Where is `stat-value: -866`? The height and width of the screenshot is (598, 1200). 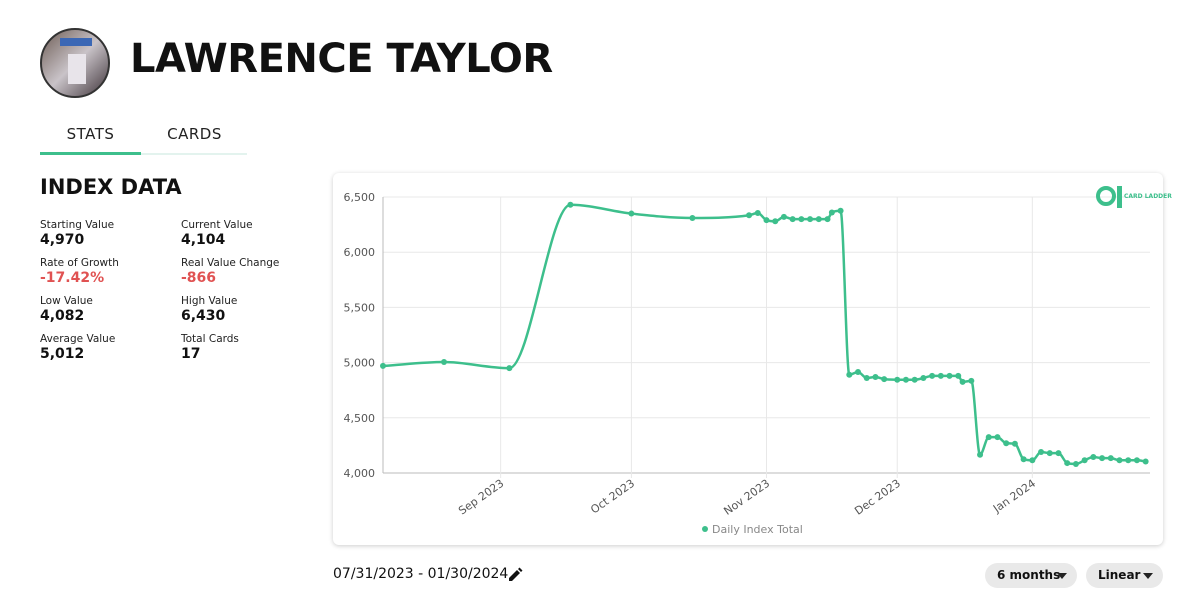
stat-value: -866 is located at coordinates (199, 278).